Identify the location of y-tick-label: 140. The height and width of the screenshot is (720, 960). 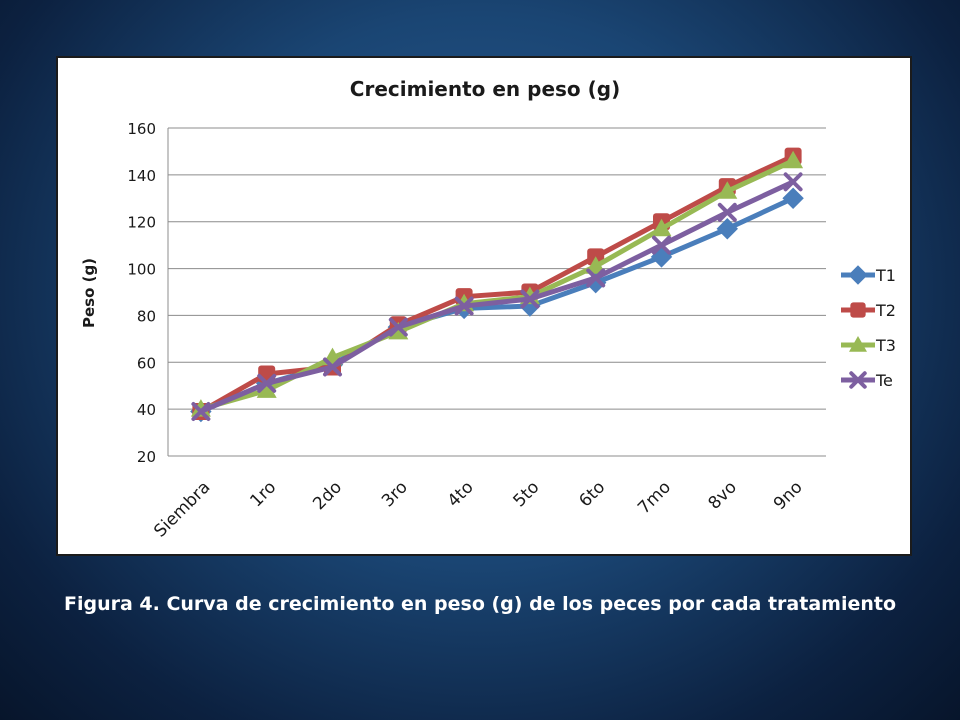
(141, 176).